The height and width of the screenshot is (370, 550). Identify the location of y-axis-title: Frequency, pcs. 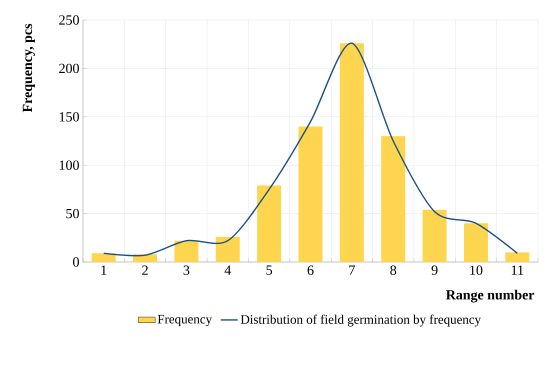
(28, 68).